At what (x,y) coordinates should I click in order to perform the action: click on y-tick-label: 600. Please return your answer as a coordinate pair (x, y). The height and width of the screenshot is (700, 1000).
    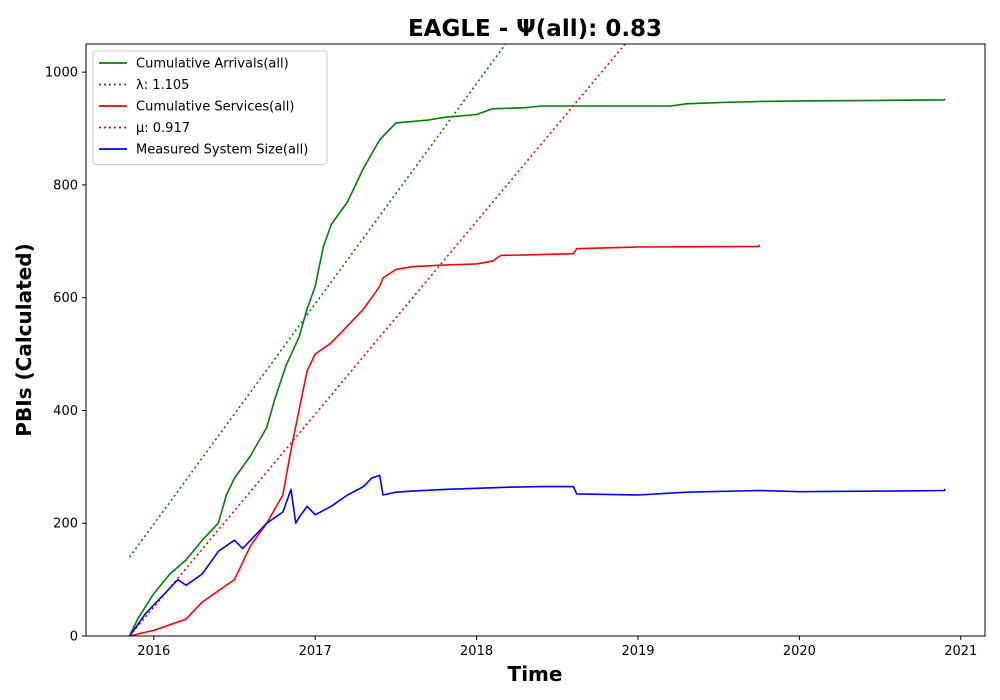
    Looking at the image, I should click on (65, 298).